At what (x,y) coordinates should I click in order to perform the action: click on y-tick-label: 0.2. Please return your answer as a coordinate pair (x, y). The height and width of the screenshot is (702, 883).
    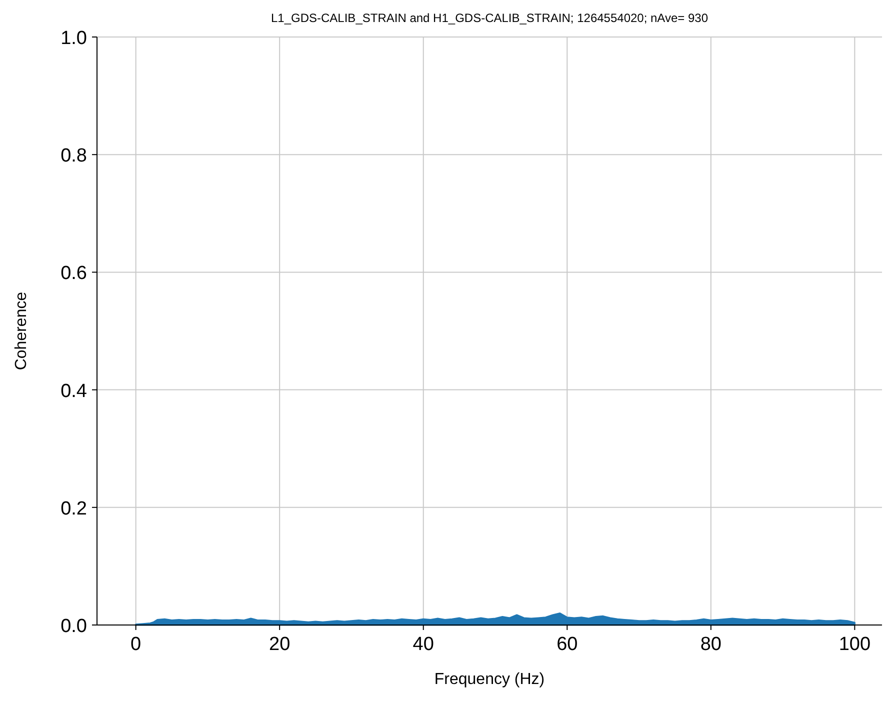
    Looking at the image, I should click on (73, 509).